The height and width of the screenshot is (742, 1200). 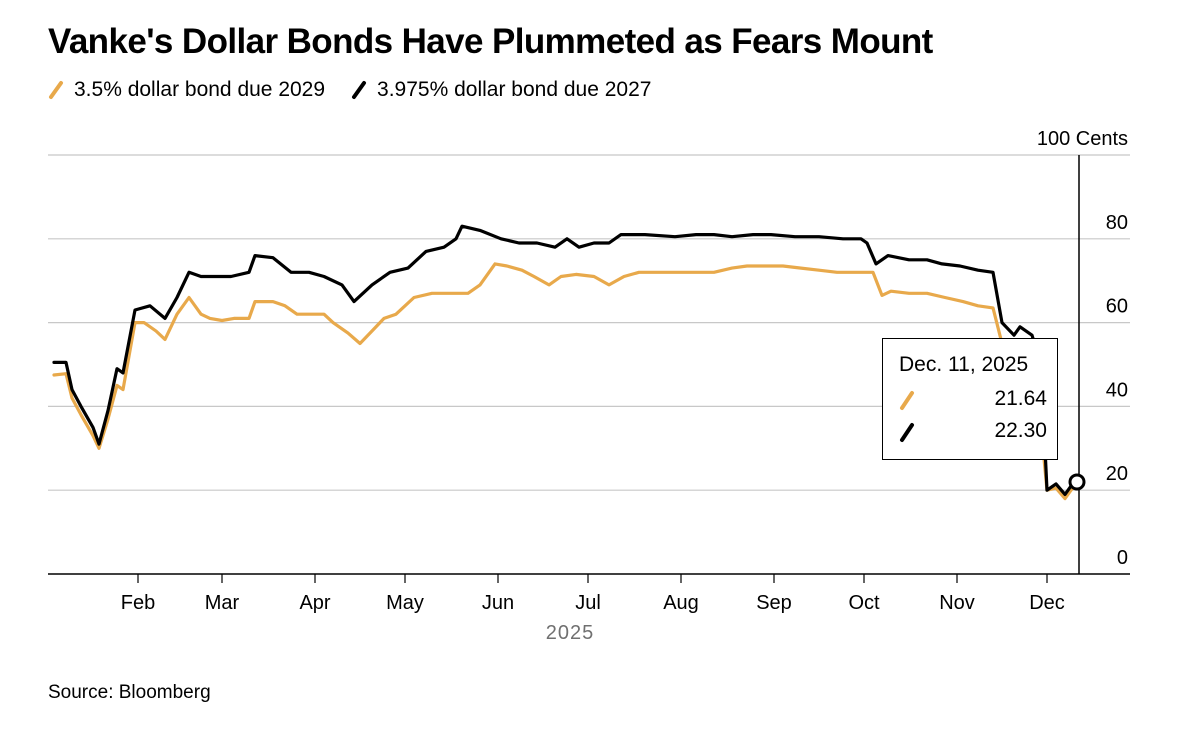 What do you see at coordinates (1020, 430) in the screenshot?
I see `tooltip-value-2027: 22.30` at bounding box center [1020, 430].